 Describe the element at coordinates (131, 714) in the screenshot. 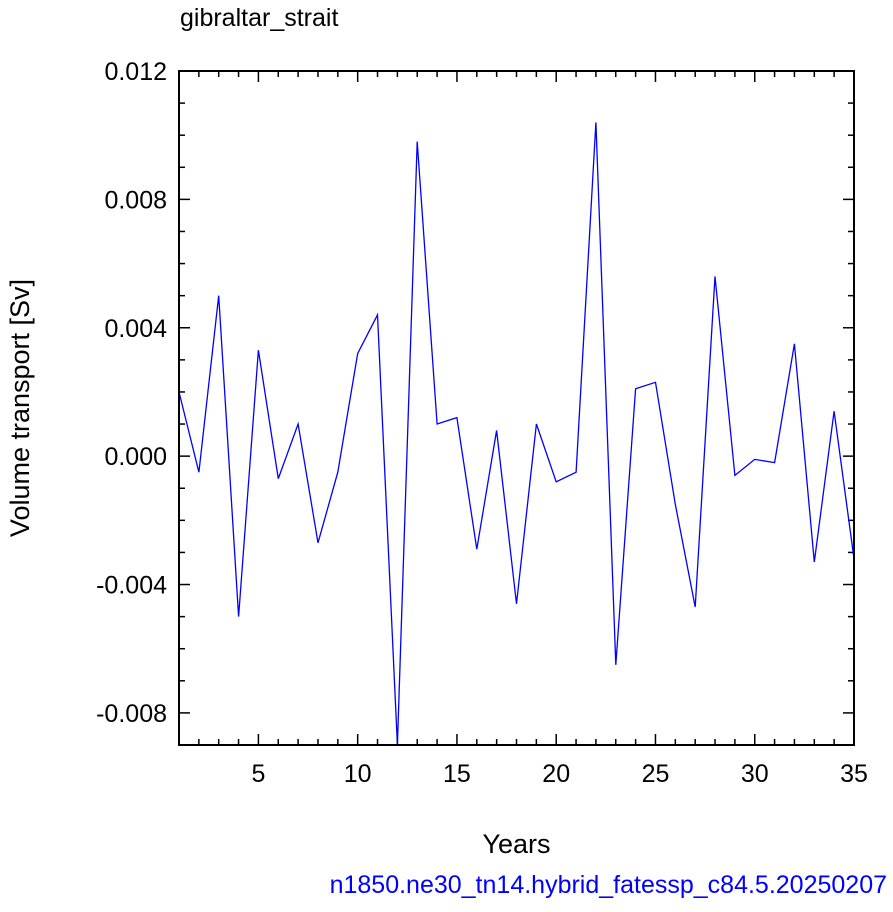

I see `y-tick-label: -0.008` at that location.